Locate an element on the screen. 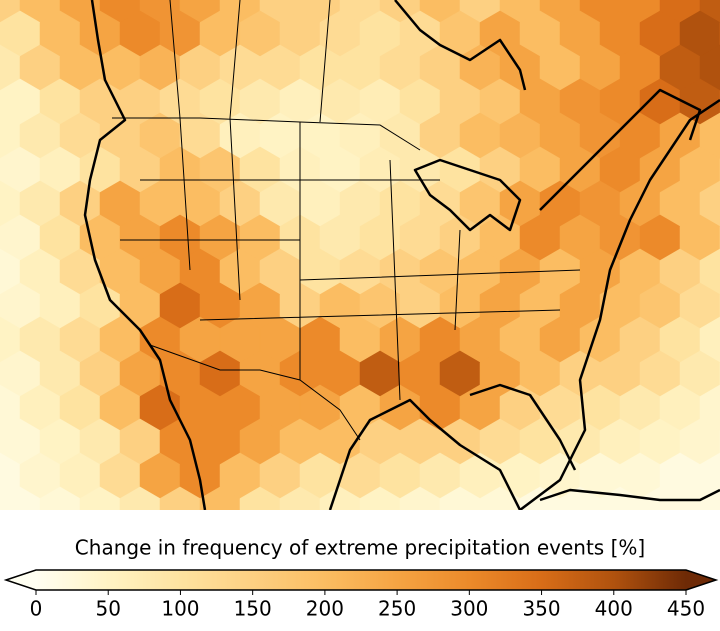 The image size is (720, 631). colorbar-tick-label: 350 is located at coordinates (541, 609).